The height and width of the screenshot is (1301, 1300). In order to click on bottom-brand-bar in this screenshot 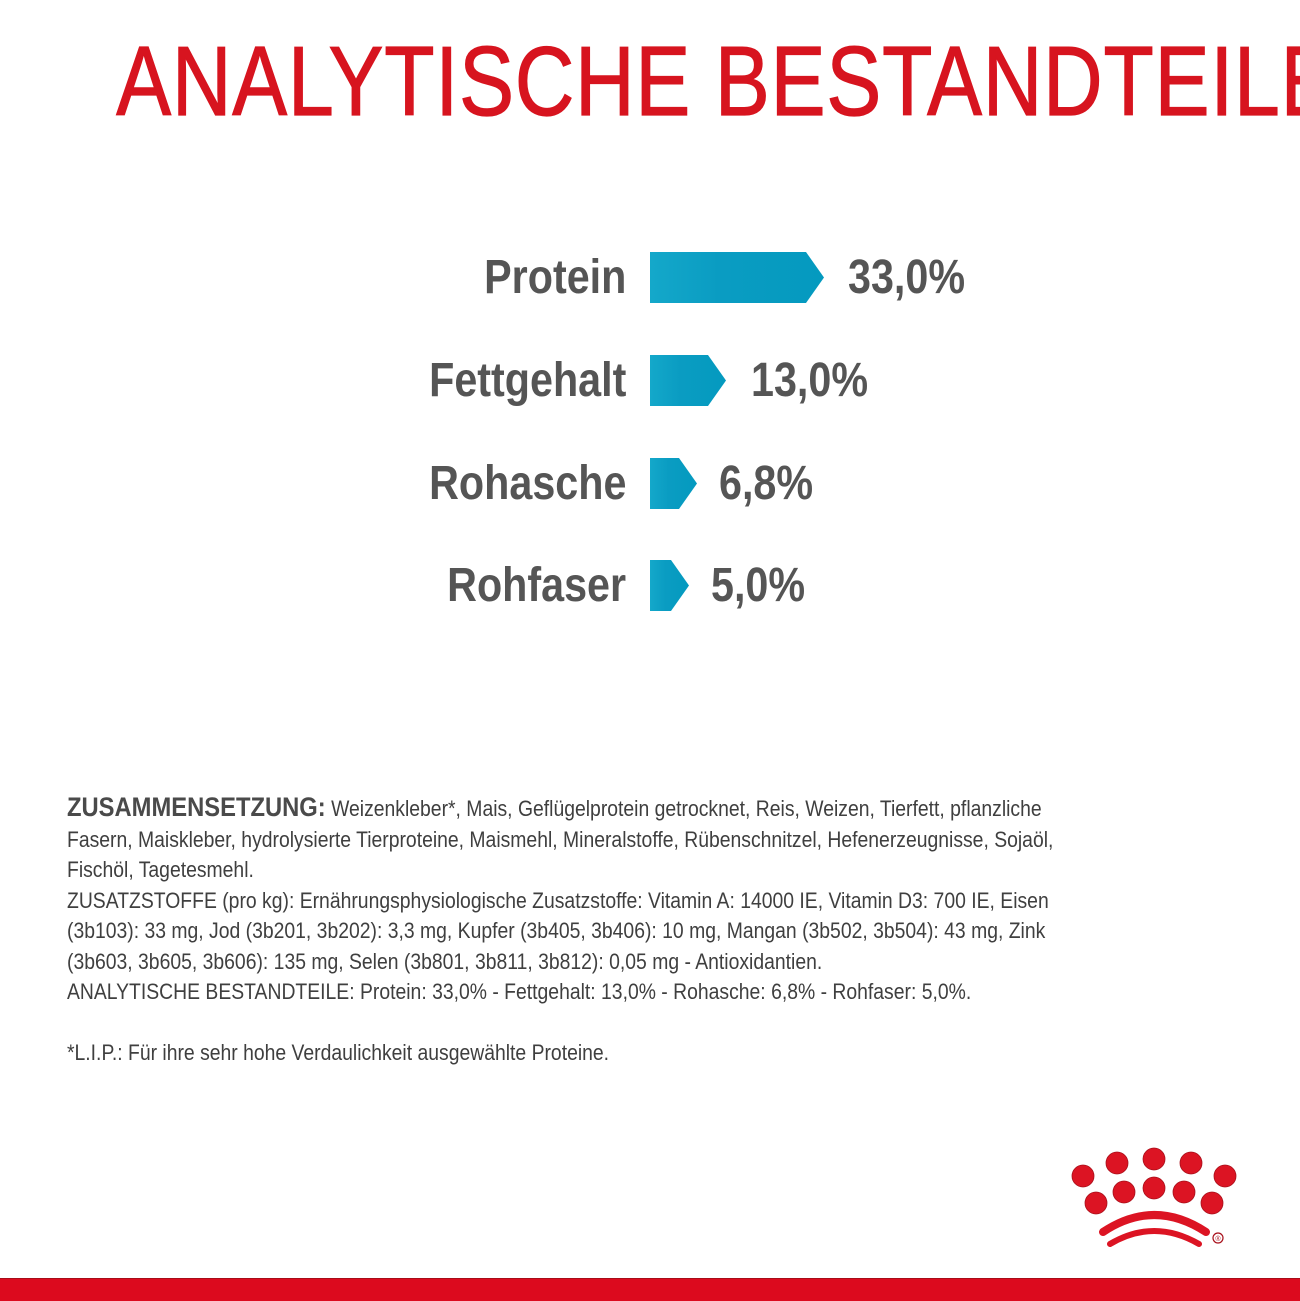, I will do `click(650, 1289)`.